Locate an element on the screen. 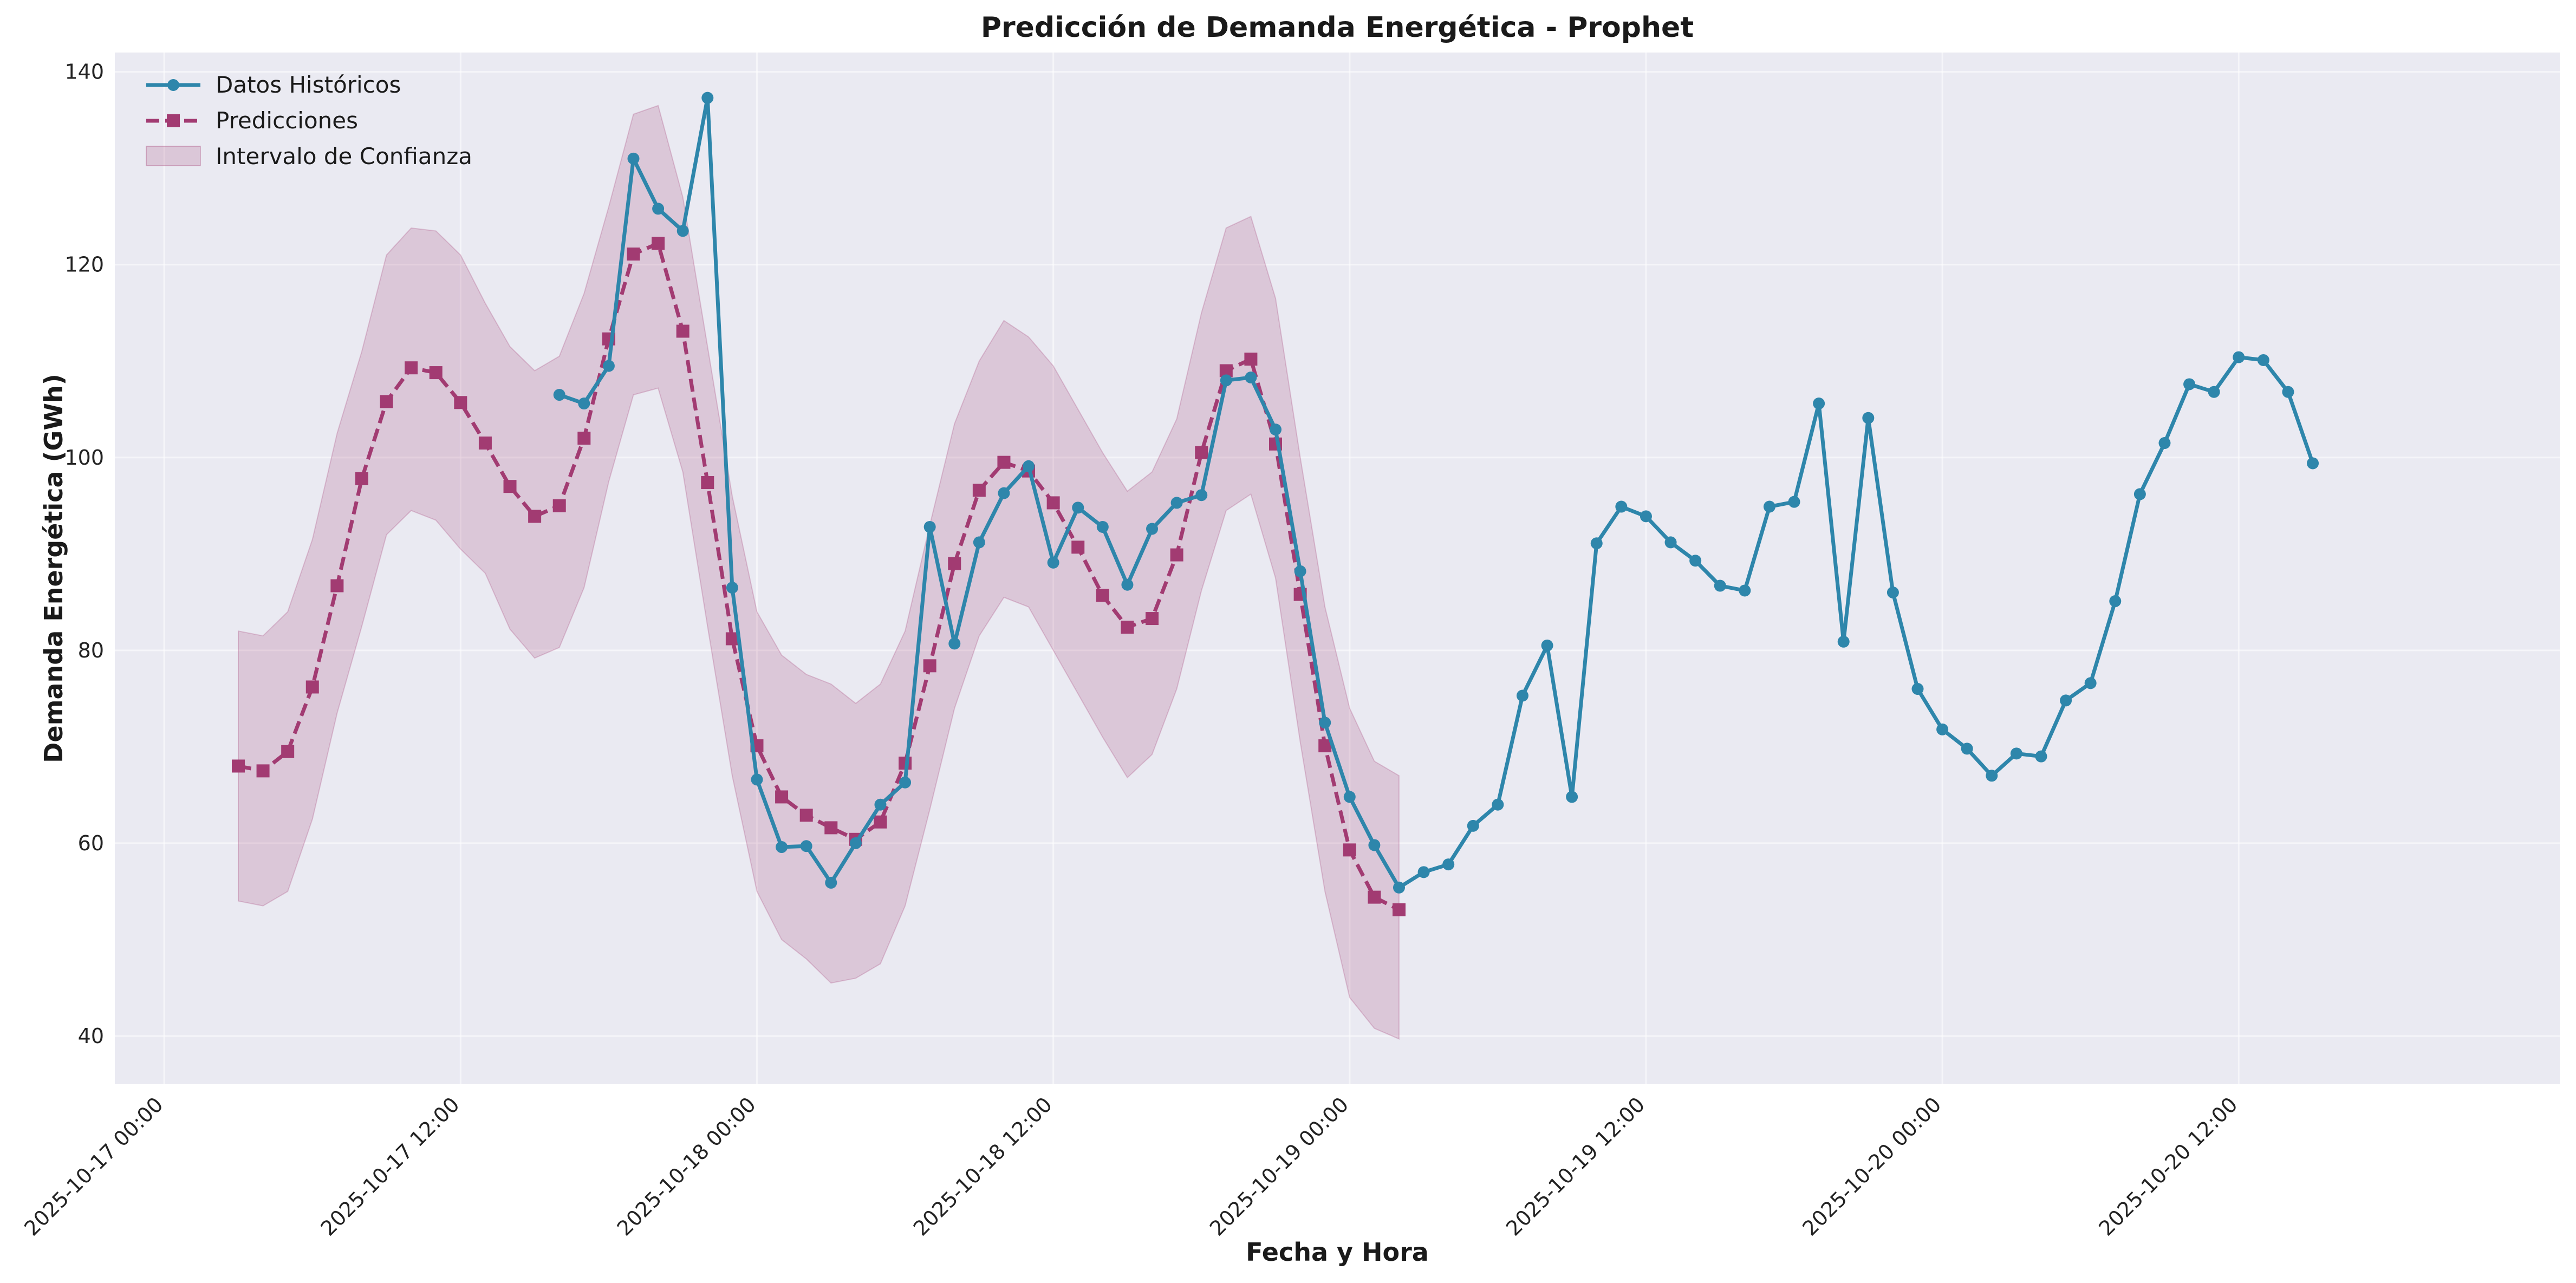  legend-item-prediction: Predicciones is located at coordinates (252, 120).